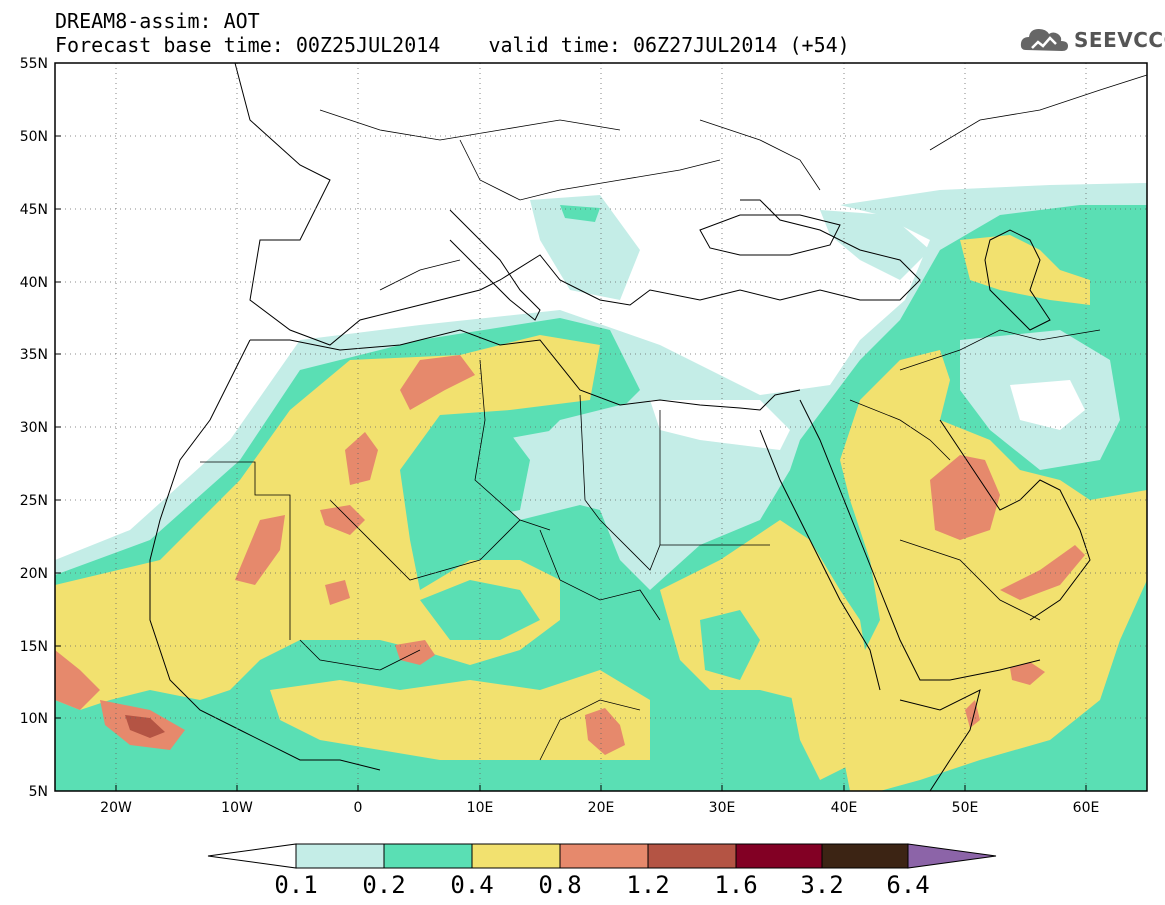  What do you see at coordinates (965, 497) in the screenshot?
I see `aot-0.8-gulf` at bounding box center [965, 497].